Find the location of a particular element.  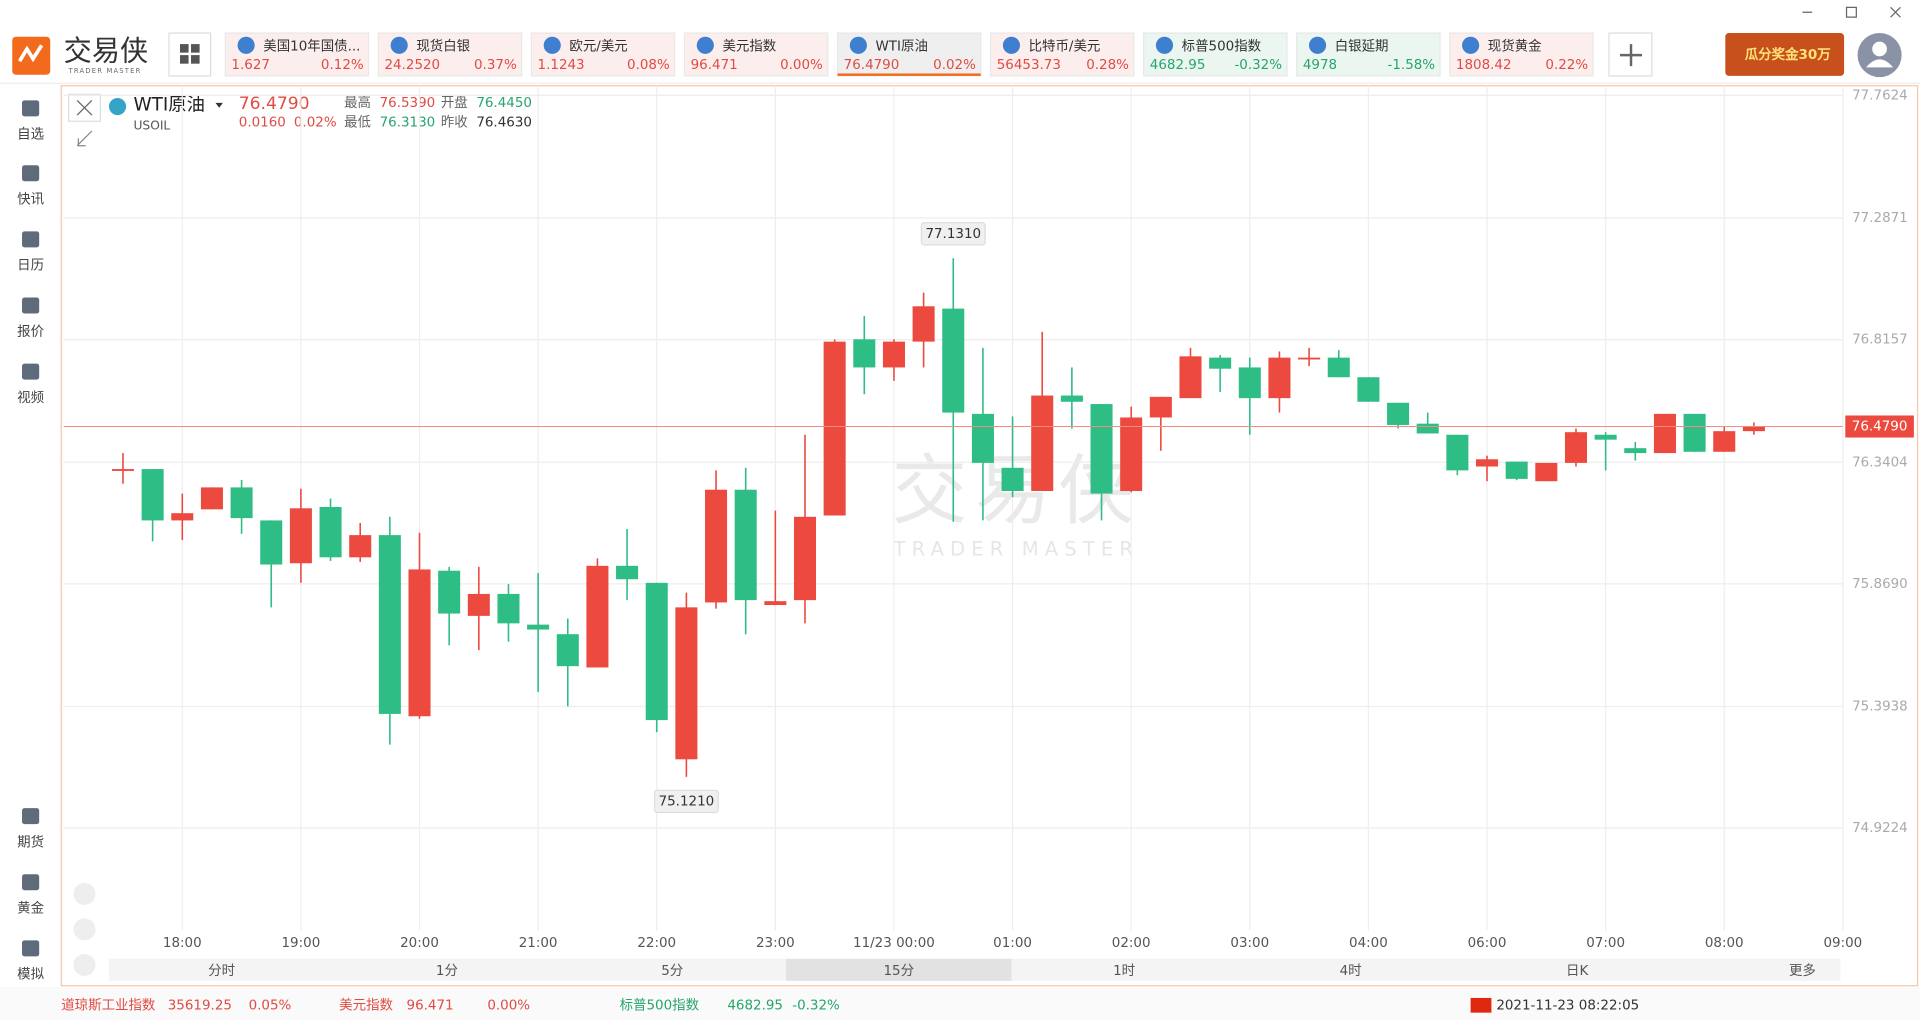

y-tick-label: 77.2871 is located at coordinates (1880, 218).